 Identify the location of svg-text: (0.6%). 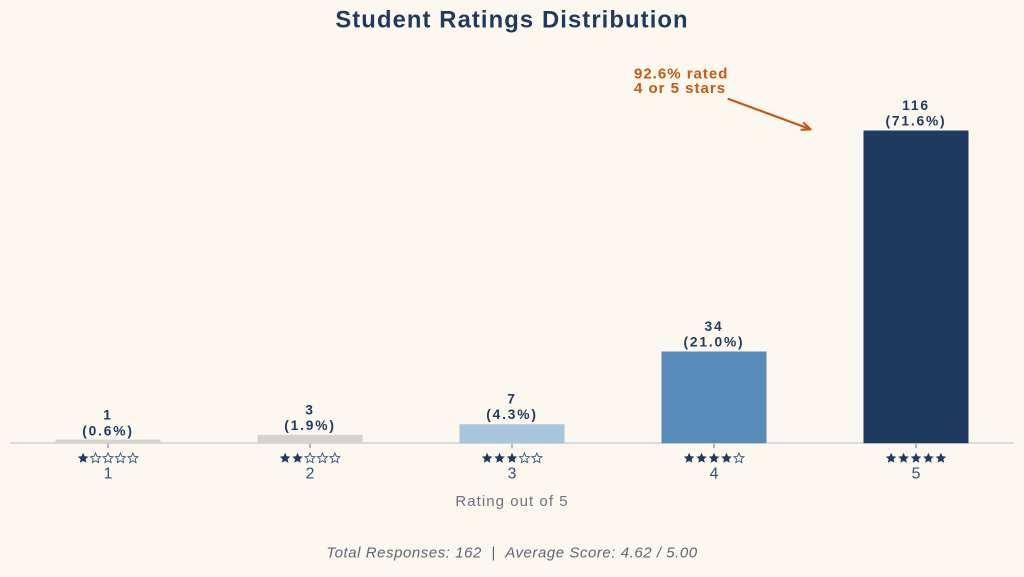
(107, 430).